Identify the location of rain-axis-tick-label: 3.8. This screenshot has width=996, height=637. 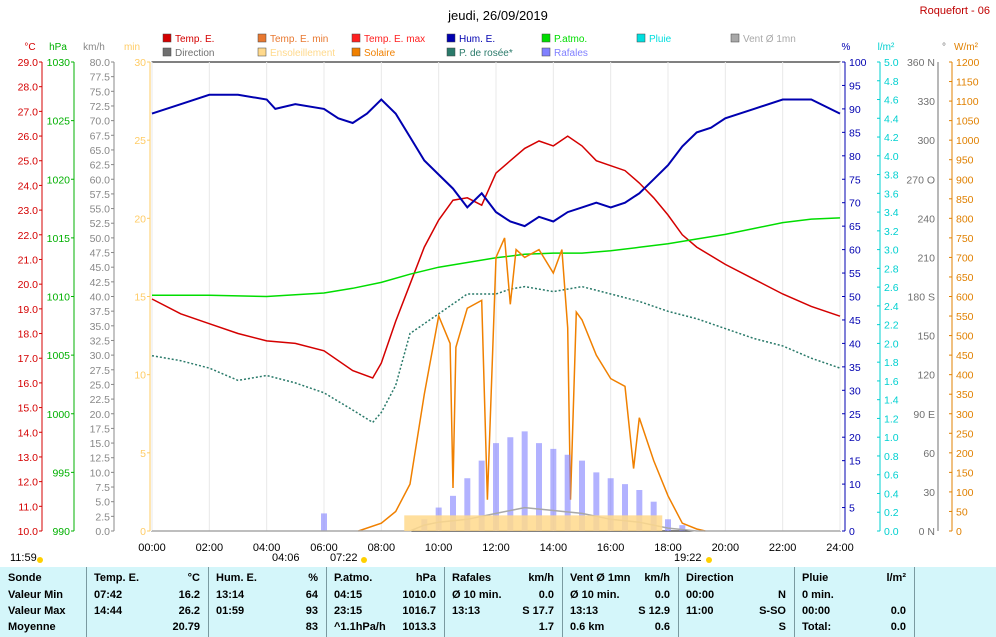
(891, 176).